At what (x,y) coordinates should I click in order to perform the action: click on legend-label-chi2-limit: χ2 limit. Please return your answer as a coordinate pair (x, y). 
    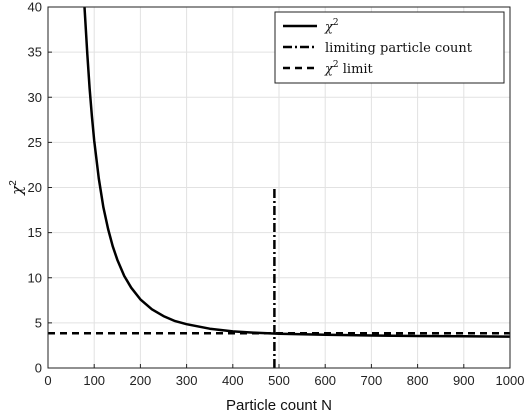
    Looking at the image, I should click on (349, 68).